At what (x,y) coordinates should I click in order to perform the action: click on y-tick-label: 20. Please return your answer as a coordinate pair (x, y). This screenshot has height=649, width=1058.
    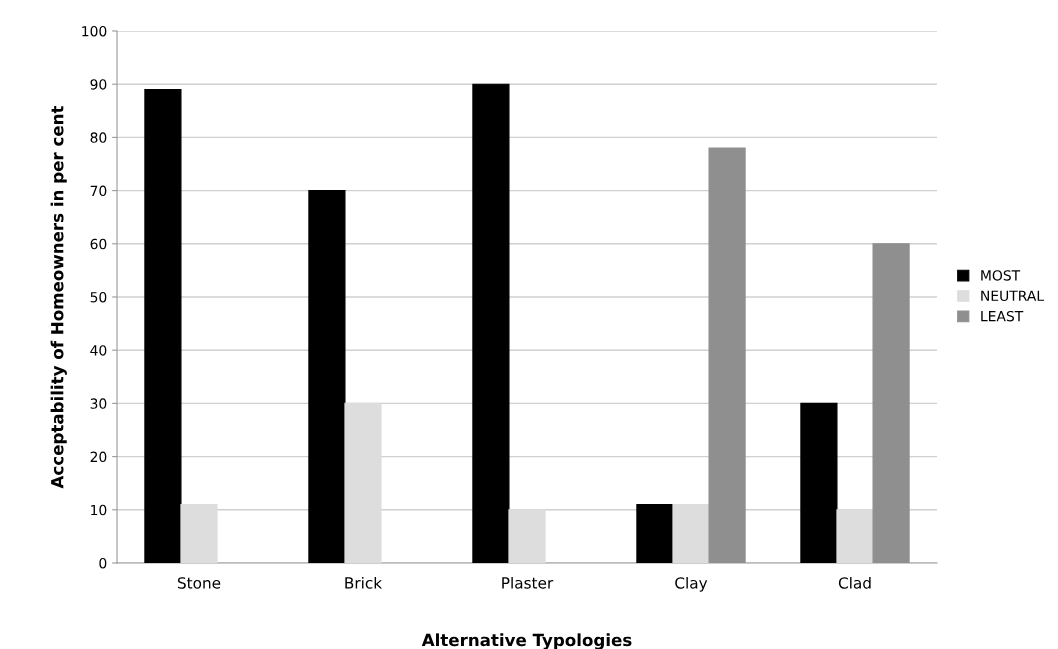
    Looking at the image, I should click on (98, 457).